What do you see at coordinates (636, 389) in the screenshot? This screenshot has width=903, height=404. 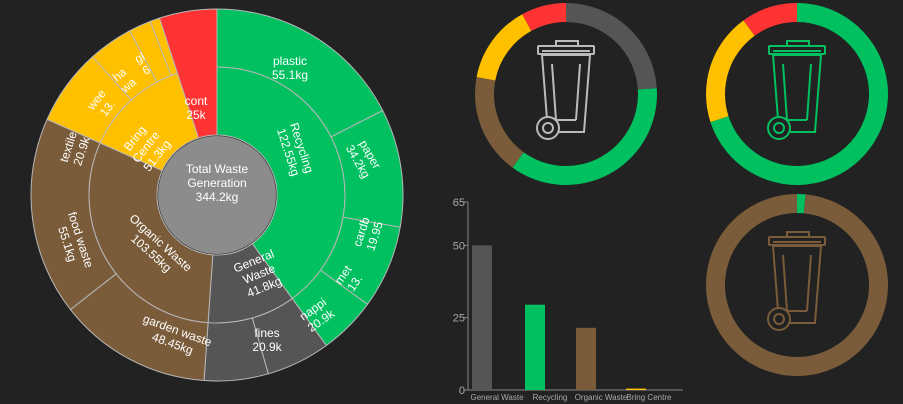 I see `bar-bring-centre` at bounding box center [636, 389].